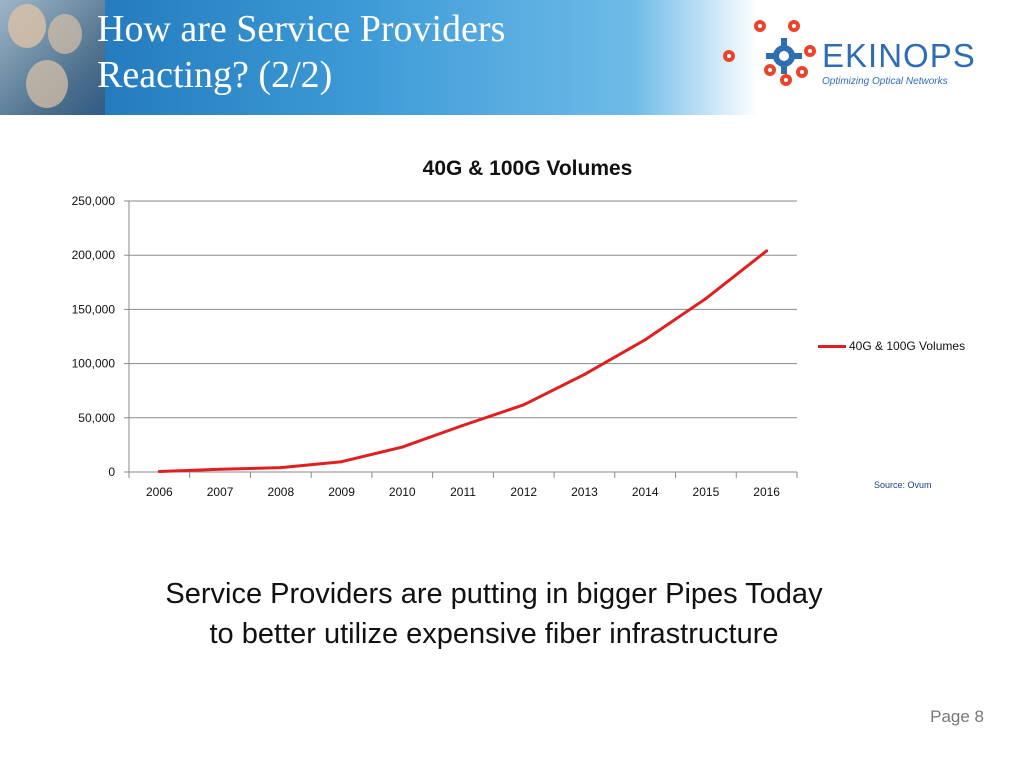  Describe the element at coordinates (957, 716) in the screenshot. I see `page-number: Page 8` at that location.